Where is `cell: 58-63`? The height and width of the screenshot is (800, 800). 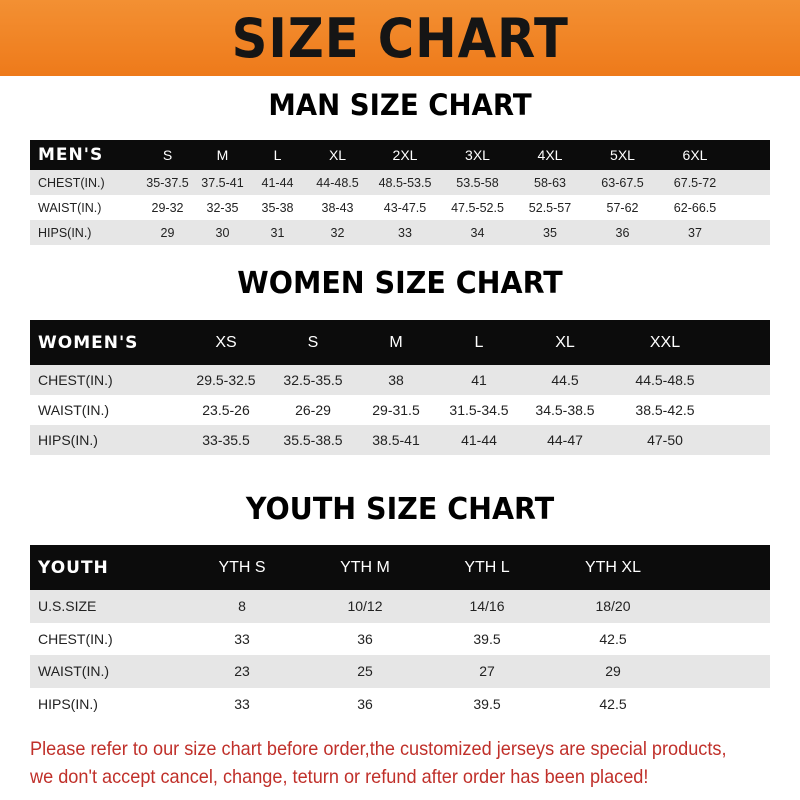
cell: 58-63 is located at coordinates (550, 182).